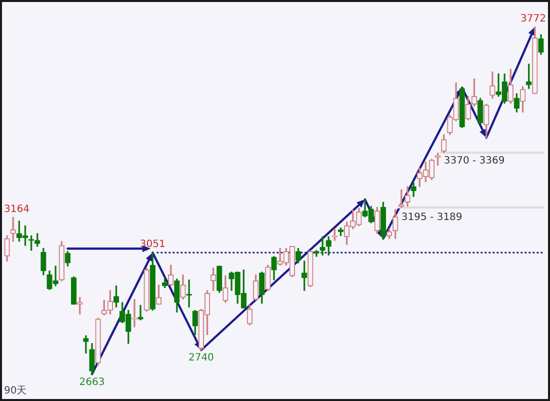 This screenshot has width=550, height=401. I want to click on annotation: 3051, so click(153, 244).